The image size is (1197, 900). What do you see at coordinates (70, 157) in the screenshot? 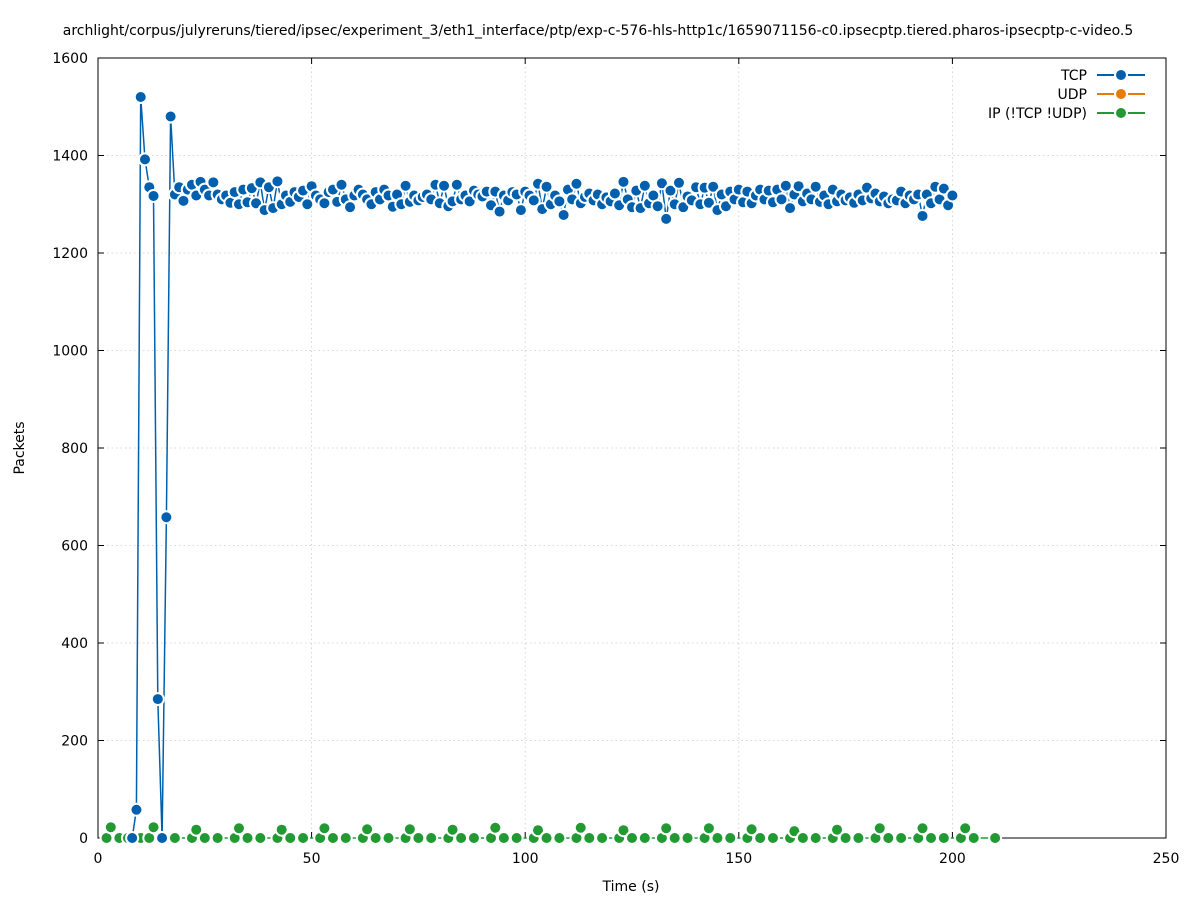
I see `y-tick-label: 1400` at bounding box center [70, 157].